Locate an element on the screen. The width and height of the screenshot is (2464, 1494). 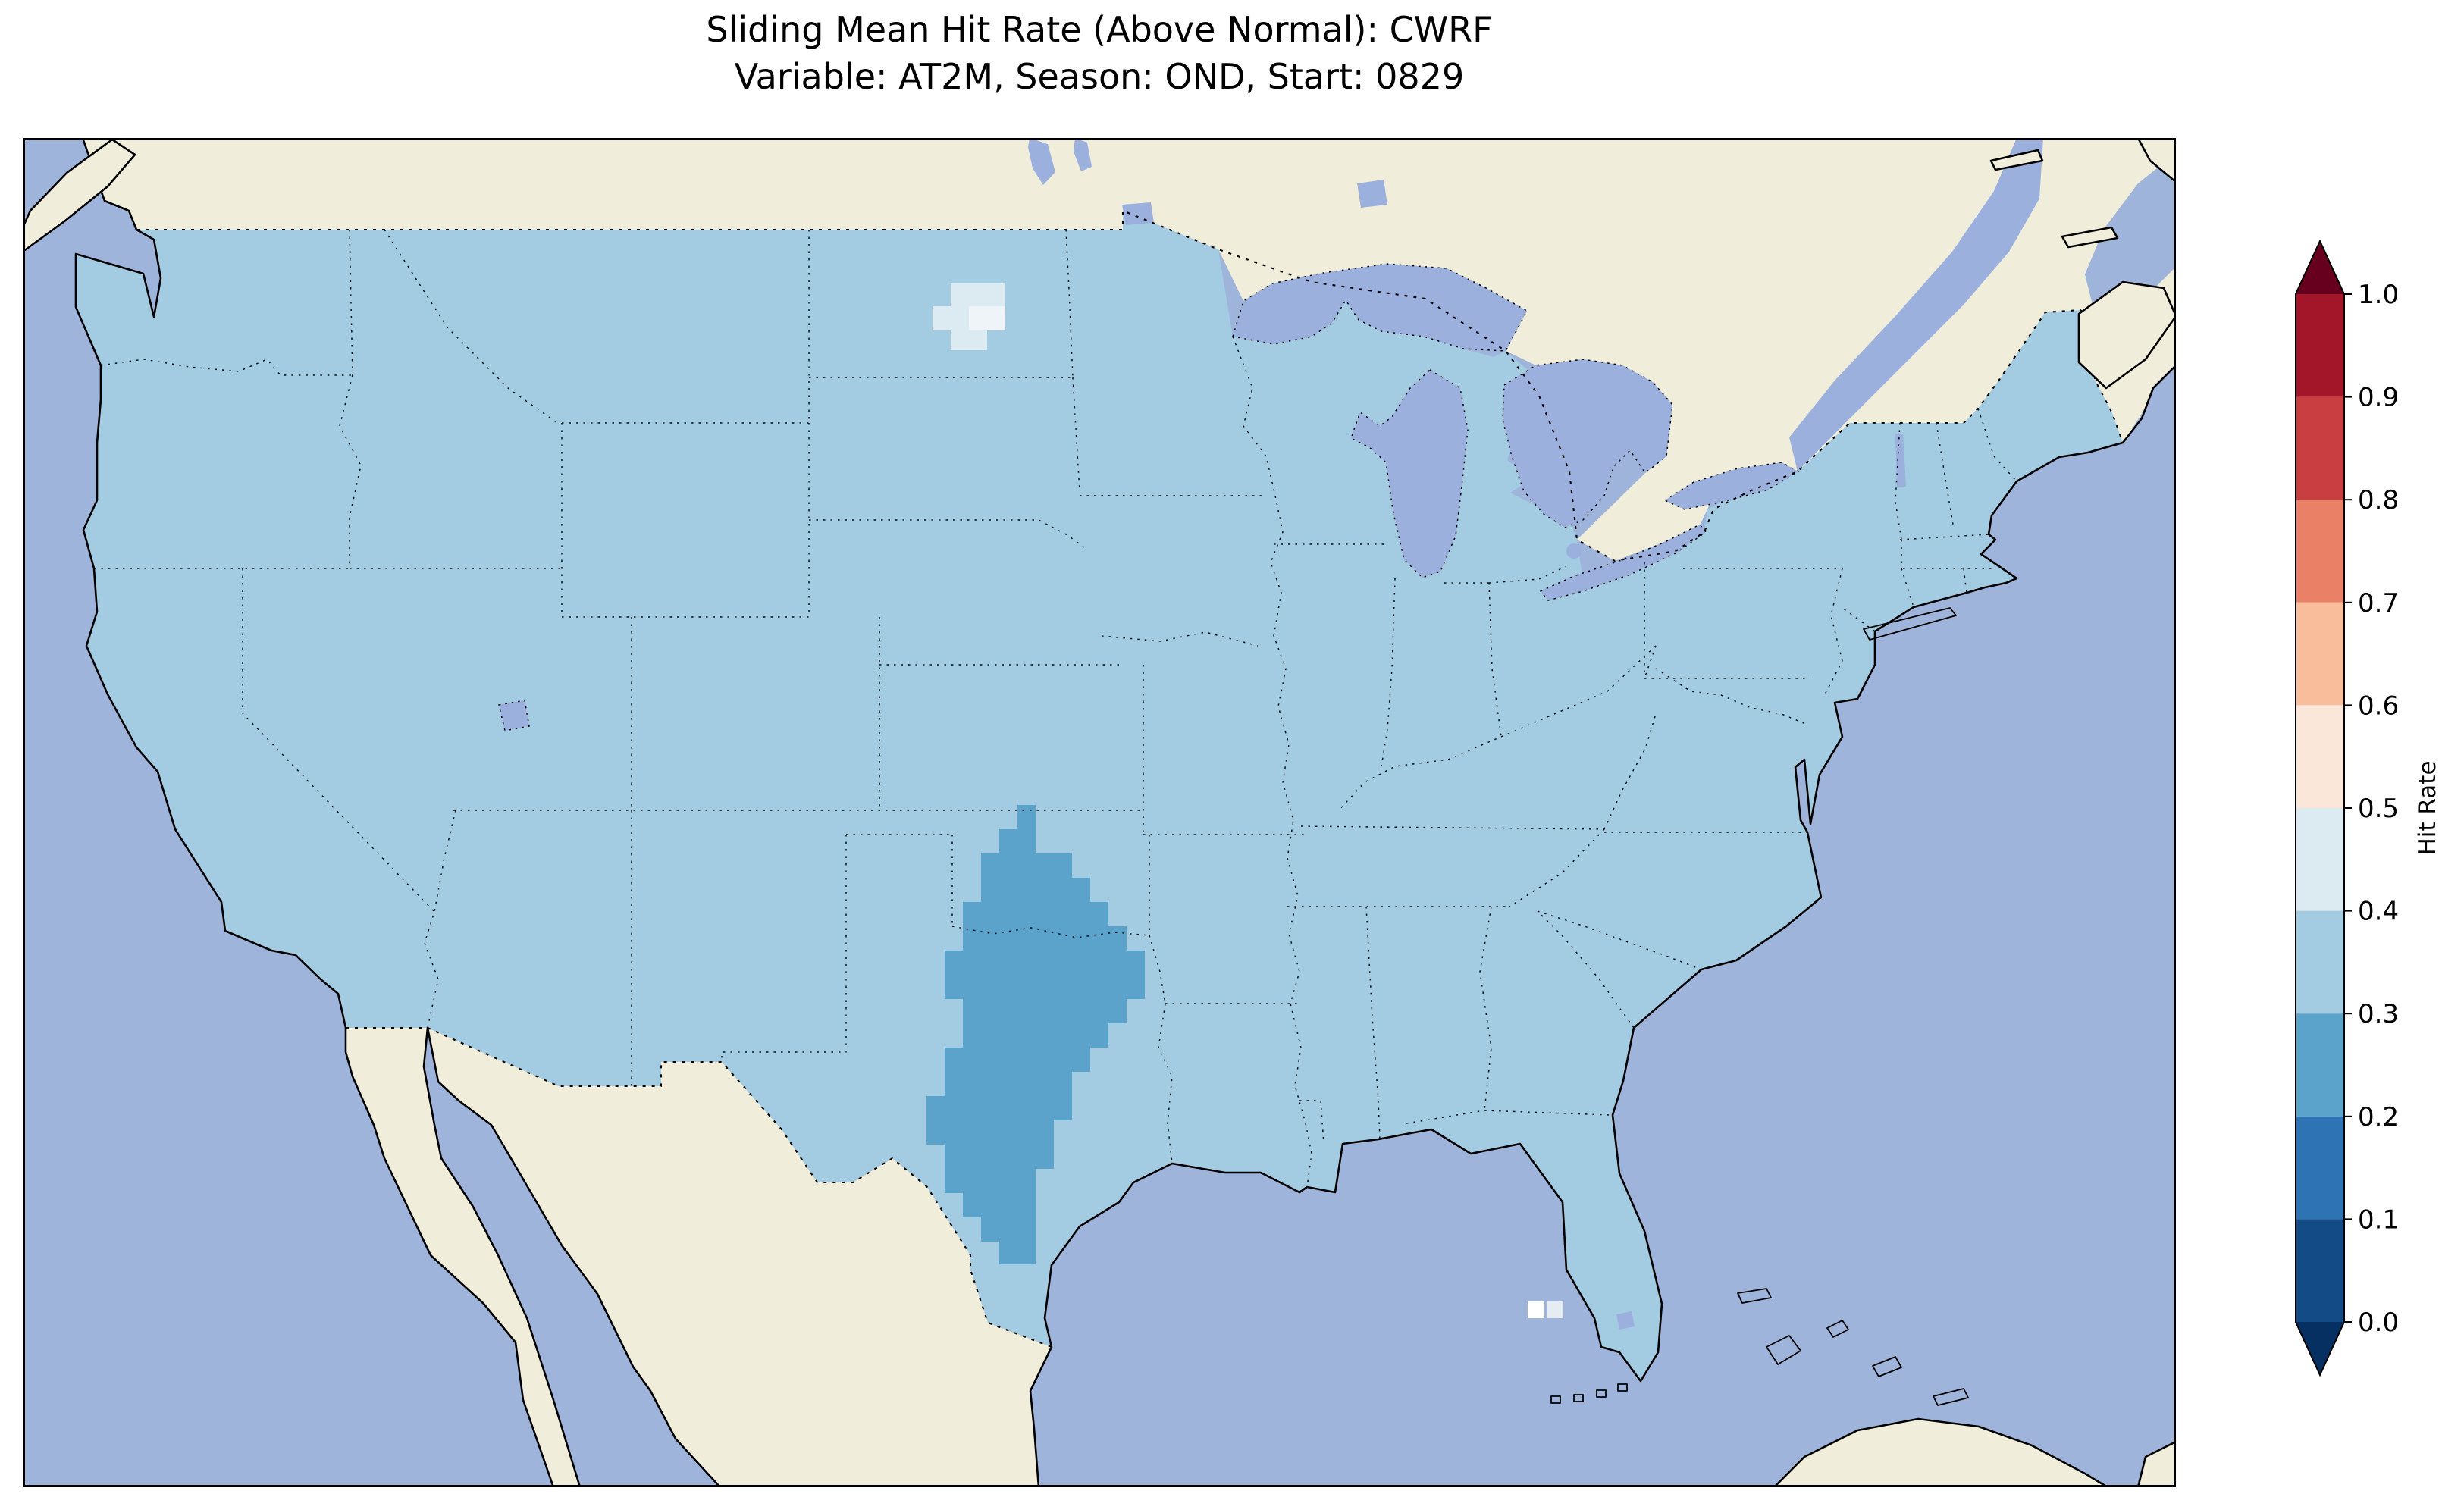
colorbar-arrow-under is located at coordinates (2320, 1348).